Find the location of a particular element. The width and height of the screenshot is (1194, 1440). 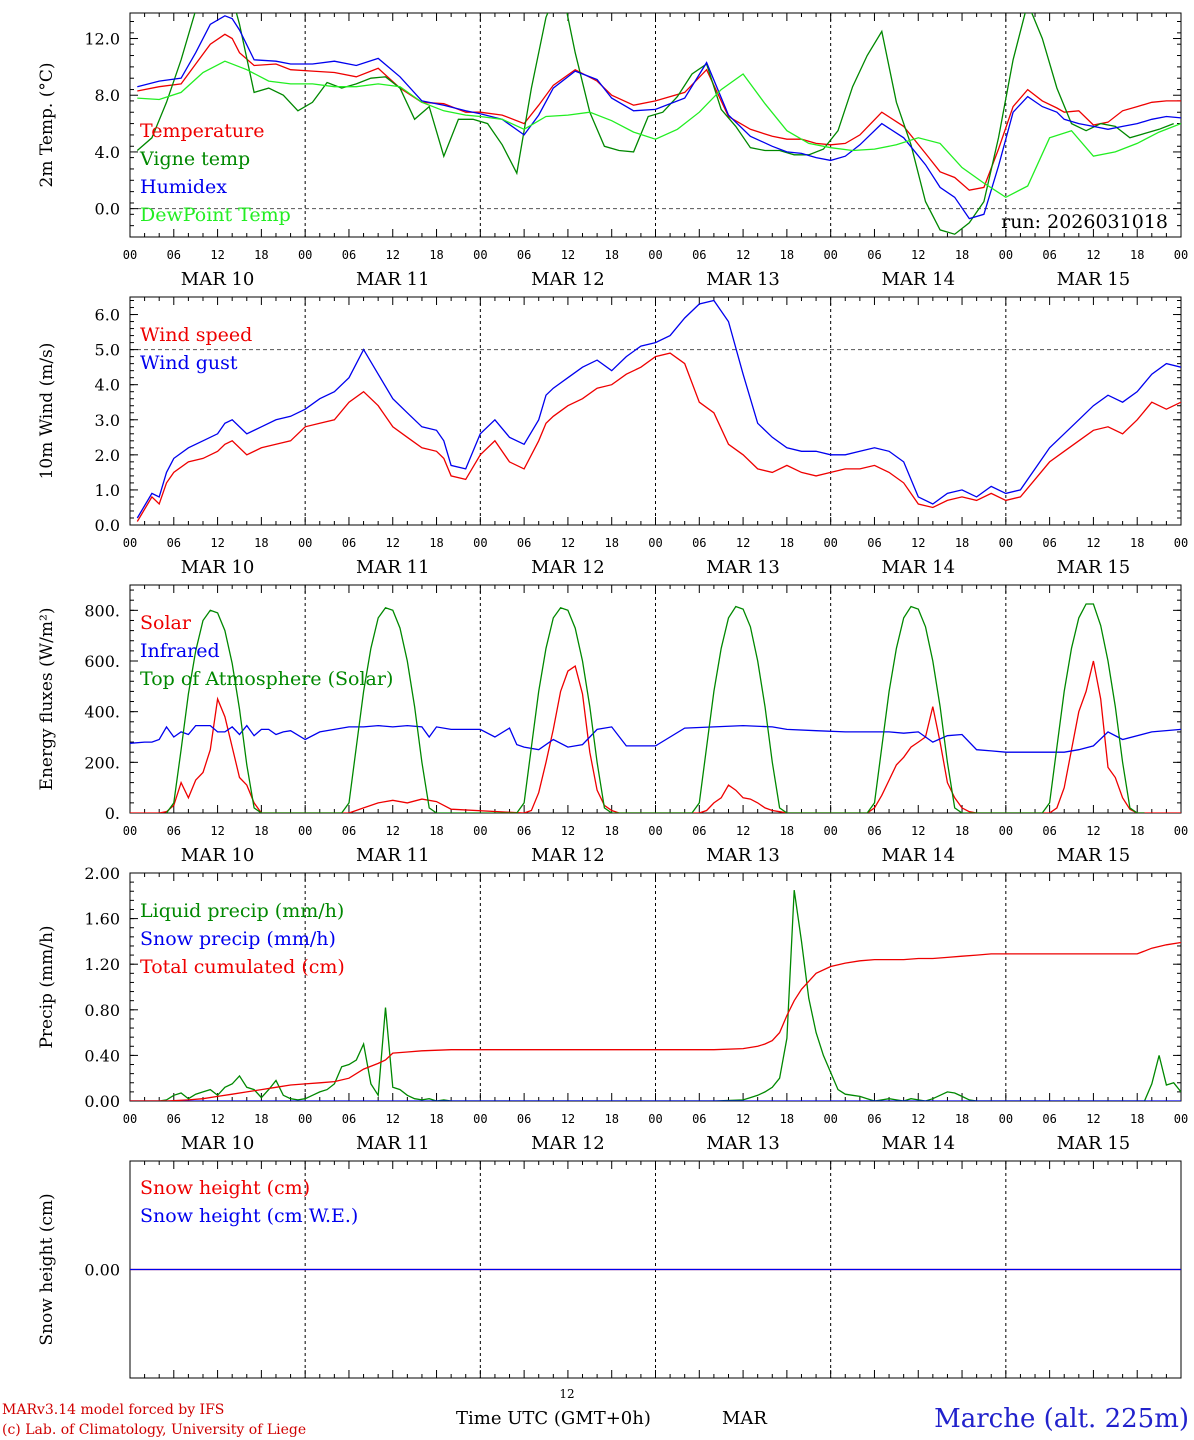

legend-entry: Snow height (cm W.E.) is located at coordinates (249, 1216).